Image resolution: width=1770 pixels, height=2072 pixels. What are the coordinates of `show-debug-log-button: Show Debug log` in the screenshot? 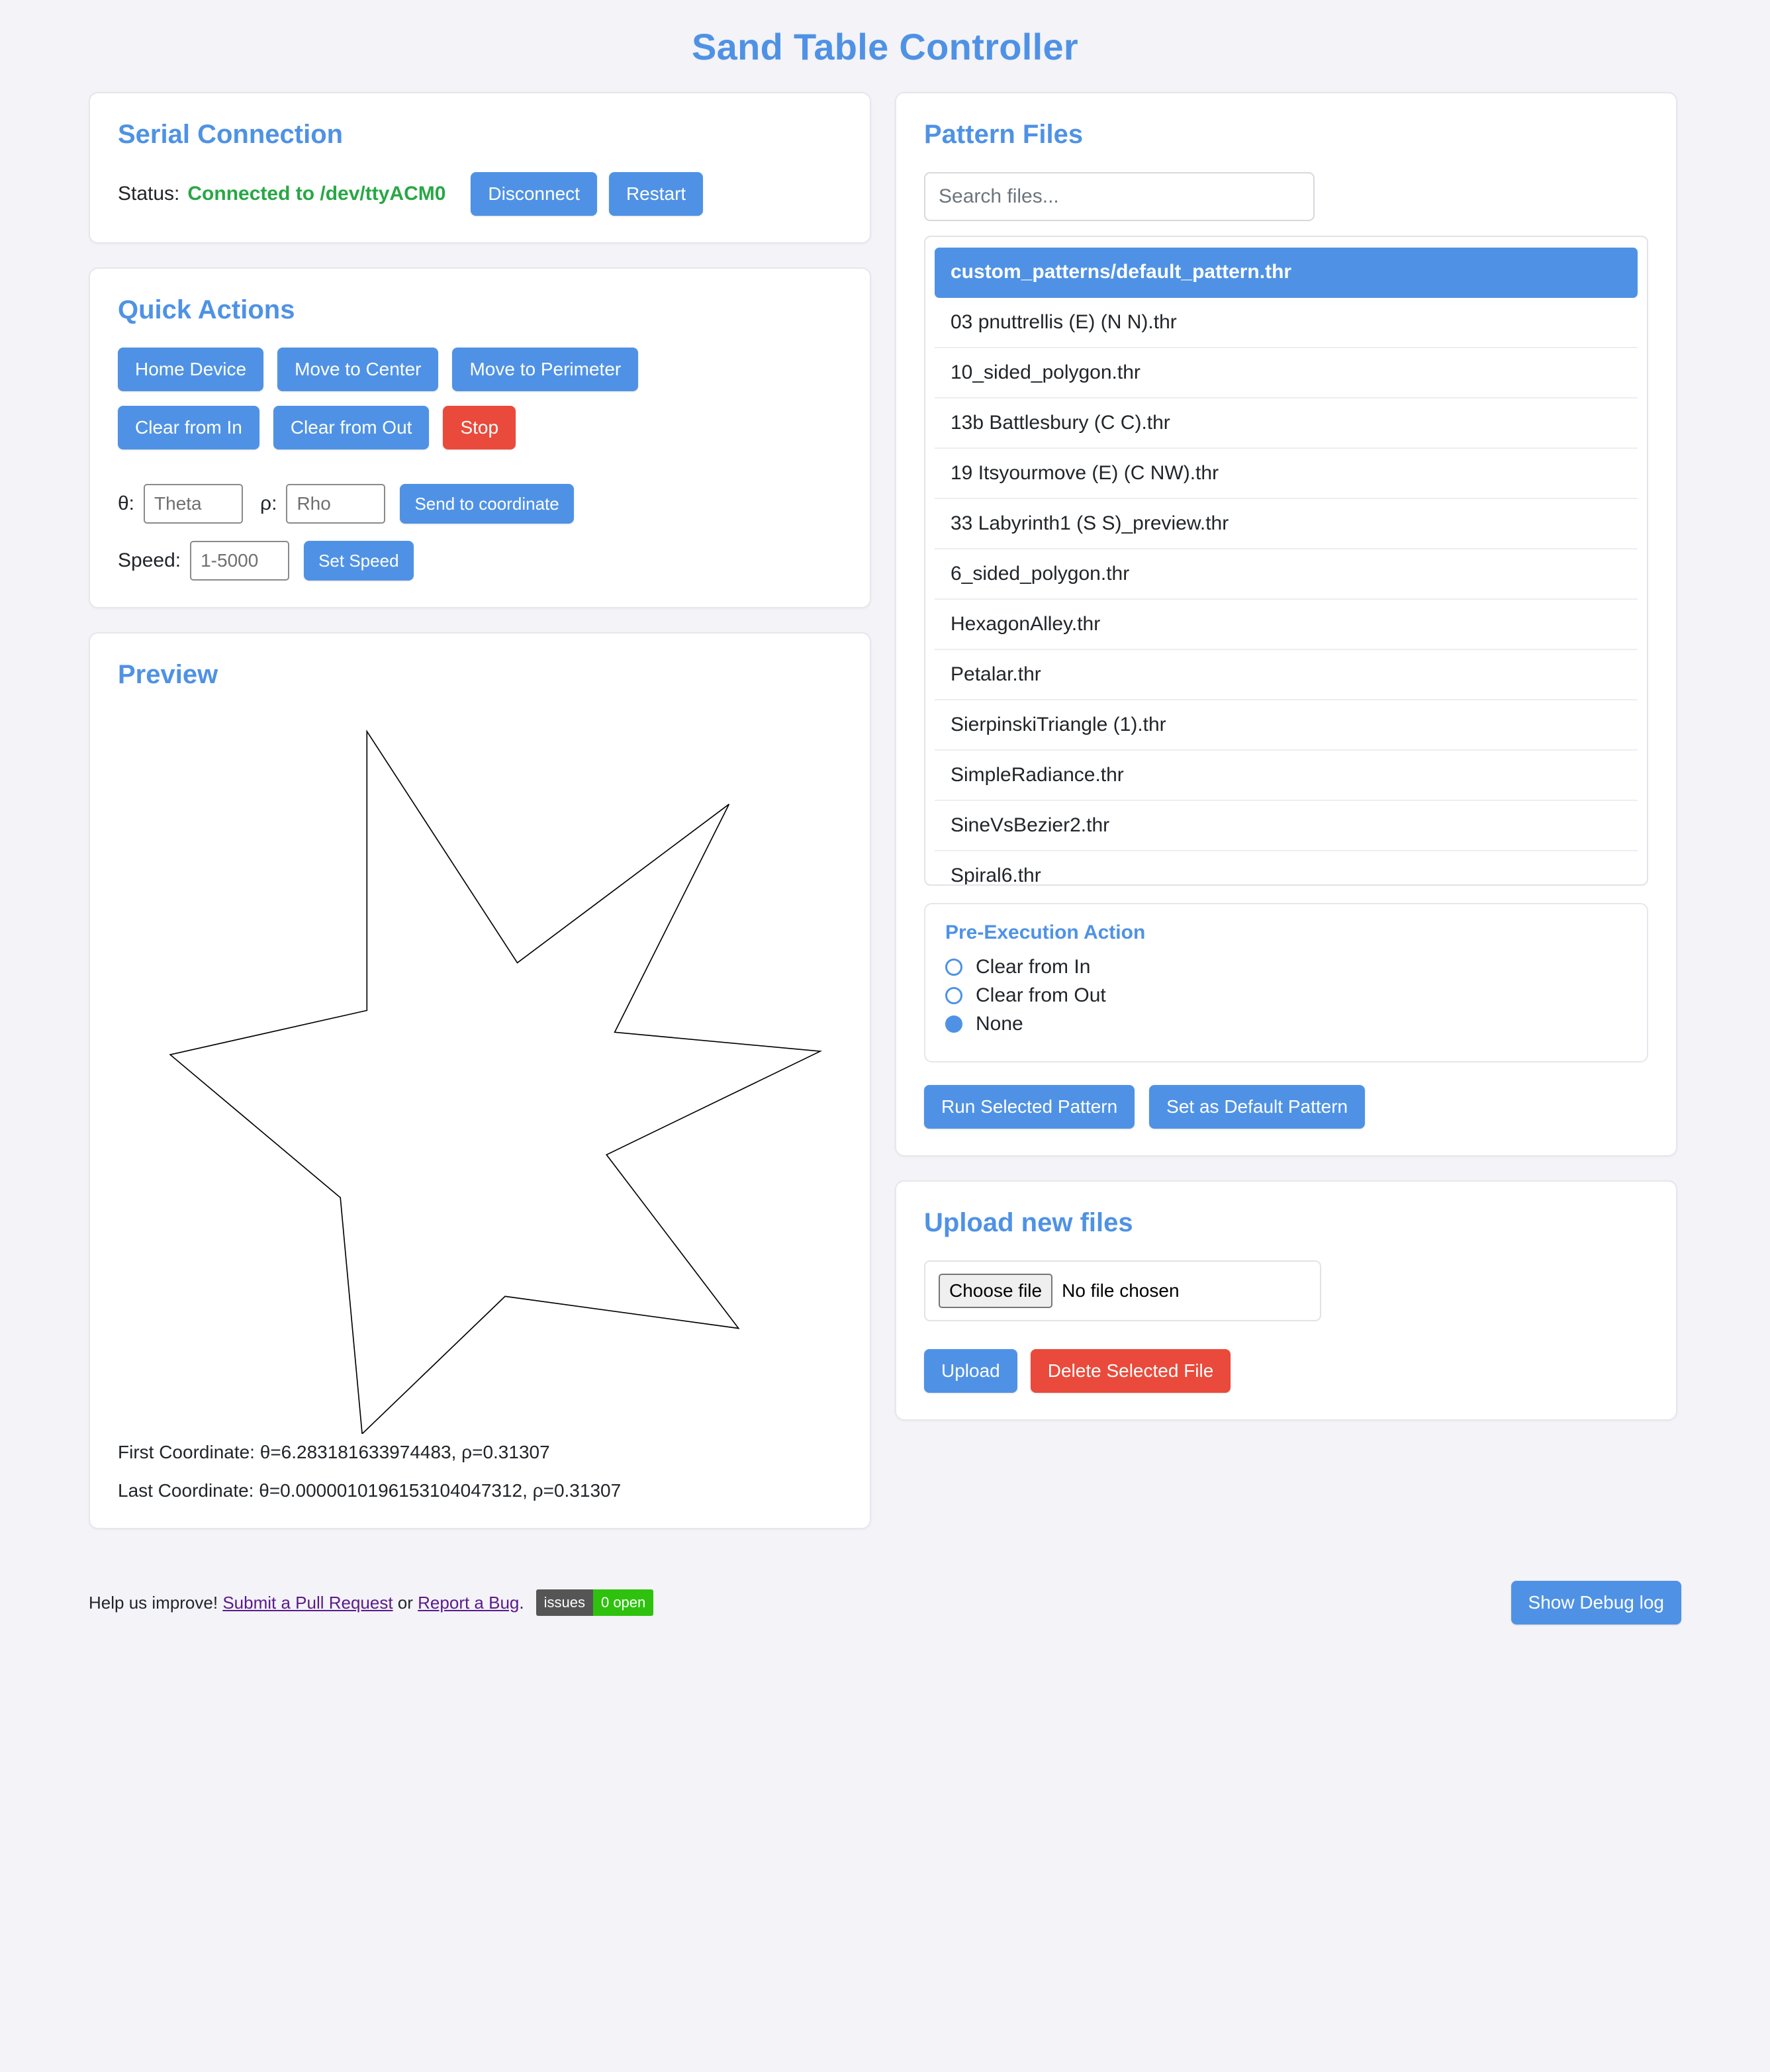 It's located at (1596, 1603).